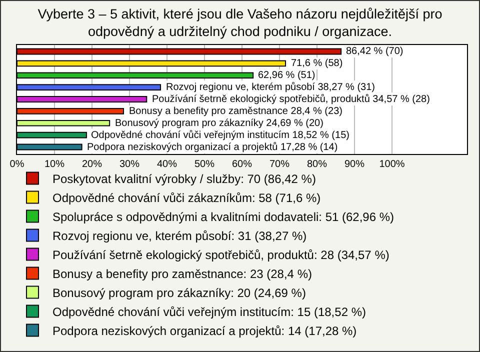  I want to click on legend-label: Bonusový program pro zákazníky: 20 (24,69 %), so click(179, 293).